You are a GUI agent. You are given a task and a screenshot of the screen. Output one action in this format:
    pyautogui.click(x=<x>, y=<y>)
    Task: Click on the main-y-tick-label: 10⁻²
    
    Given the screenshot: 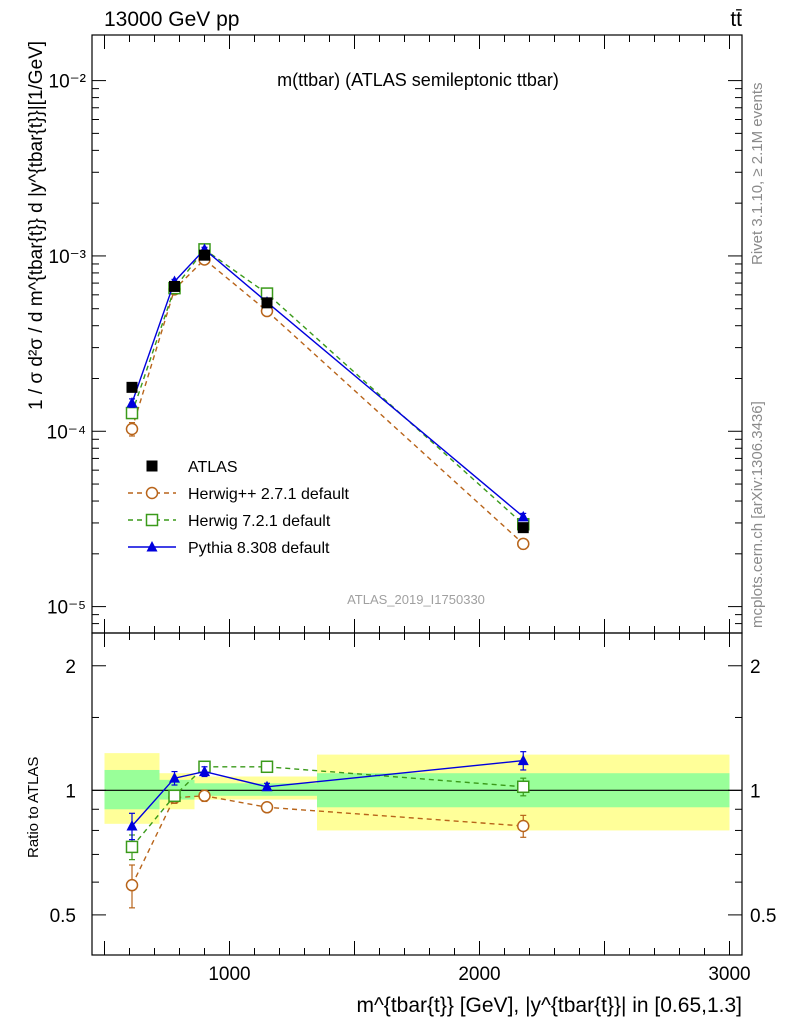 What is the action you would take?
    pyautogui.click(x=68, y=82)
    